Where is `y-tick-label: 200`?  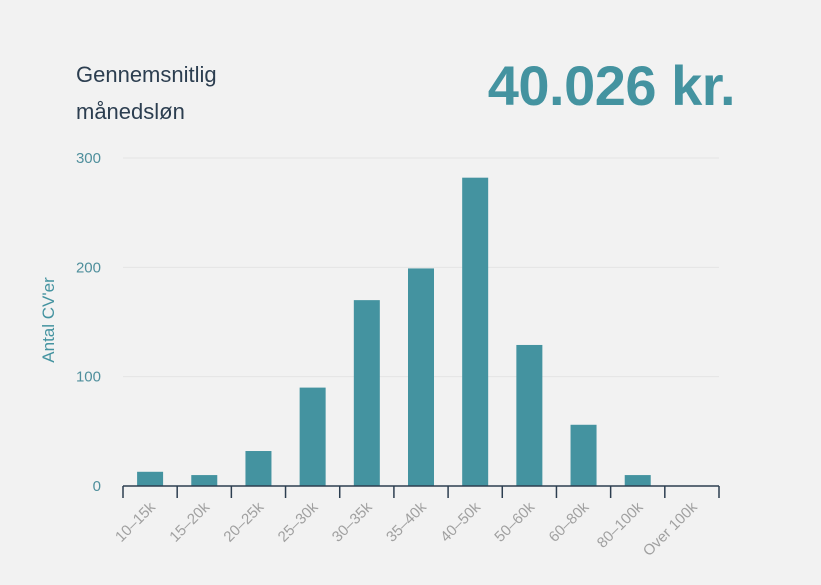
y-tick-label: 200 is located at coordinates (88, 267).